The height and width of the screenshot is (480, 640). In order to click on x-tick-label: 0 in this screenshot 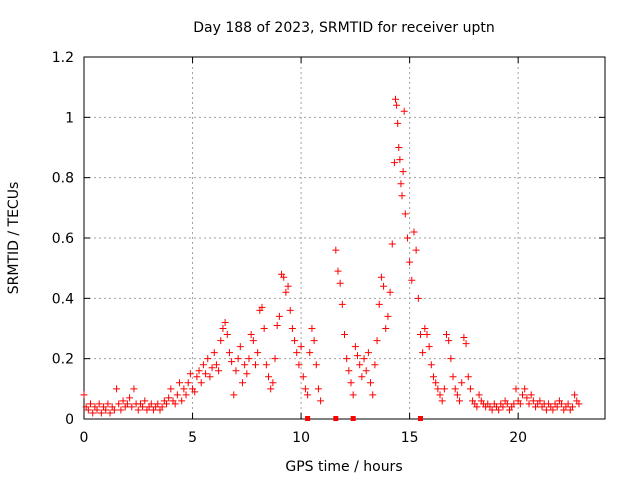, I will do `click(84, 438)`.